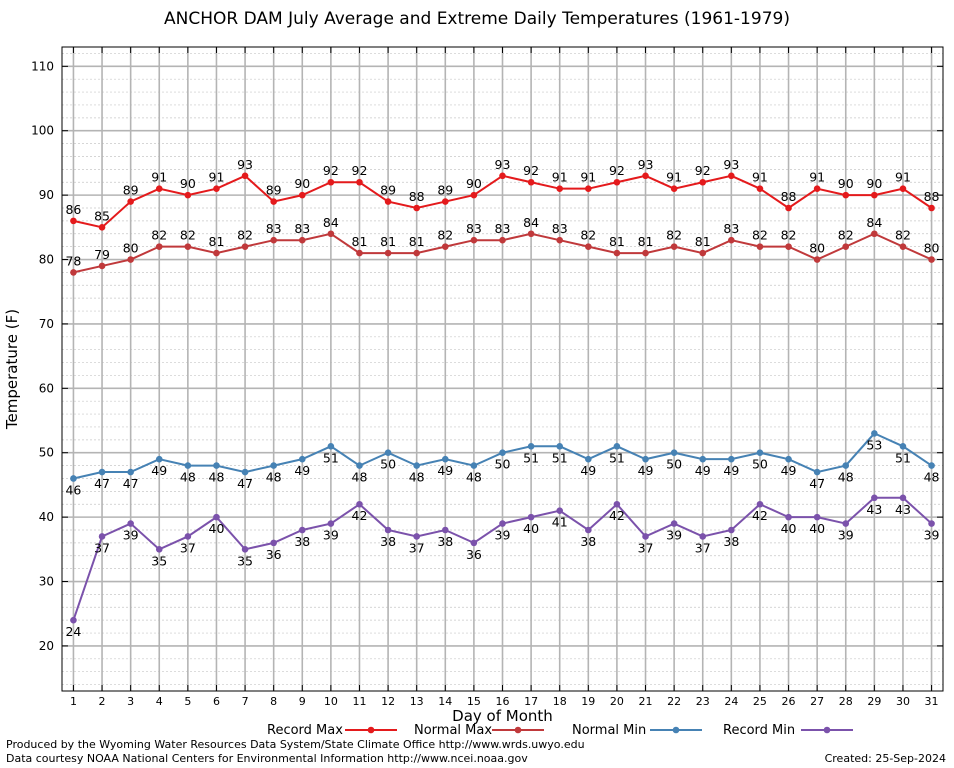 Image resolution: width=954 pixels, height=768 pixels. Describe the element at coordinates (560, 730) in the screenshot. I see `legend: Record Max Normal Max Normal Min Record Min` at that location.